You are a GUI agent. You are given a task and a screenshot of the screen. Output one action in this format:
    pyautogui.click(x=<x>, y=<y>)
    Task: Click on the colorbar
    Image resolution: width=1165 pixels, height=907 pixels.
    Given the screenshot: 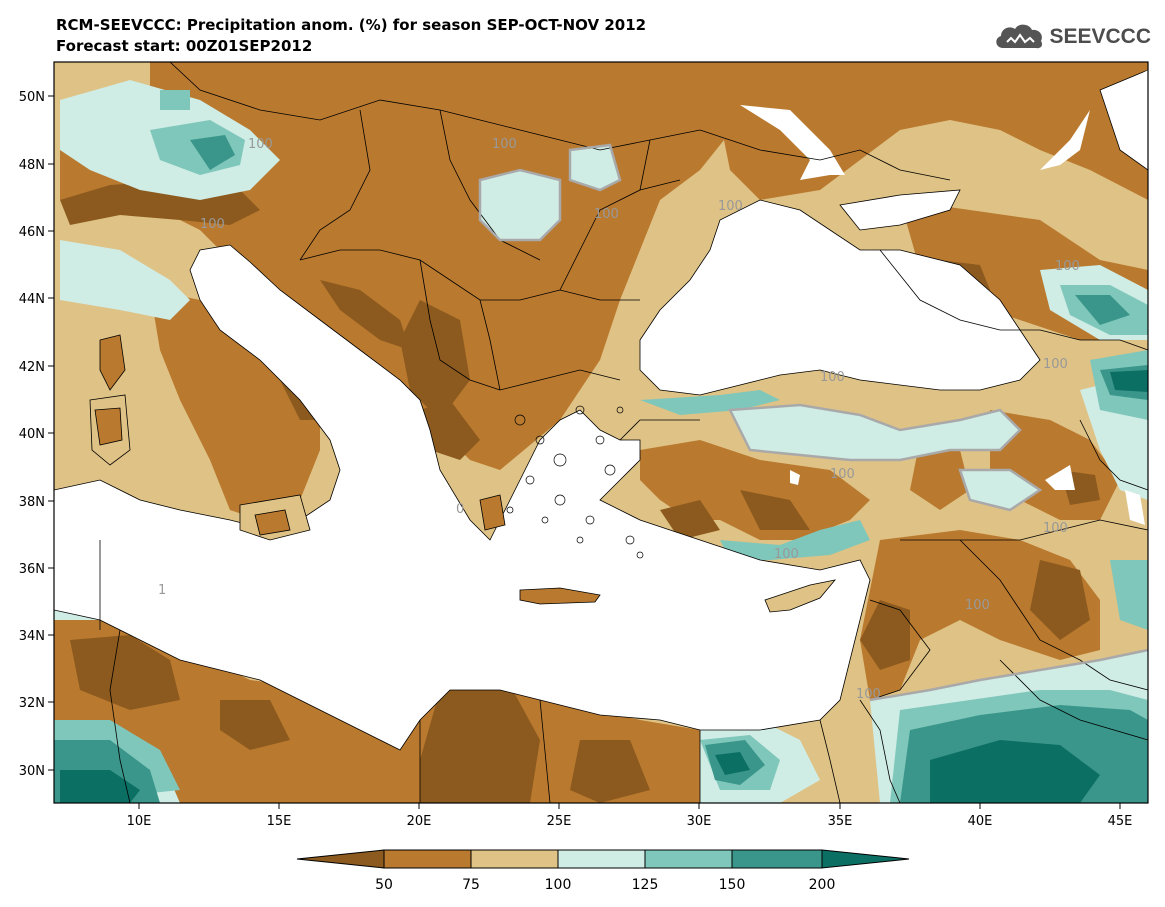 What is the action you would take?
    pyautogui.click(x=603, y=859)
    